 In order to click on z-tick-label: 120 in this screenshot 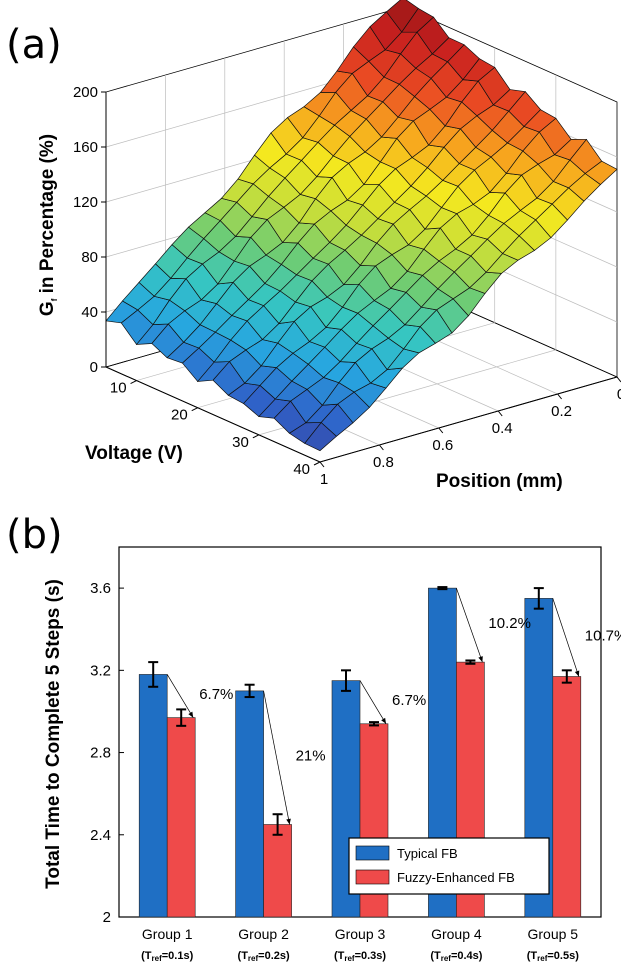, I will do `click(85, 202)`.